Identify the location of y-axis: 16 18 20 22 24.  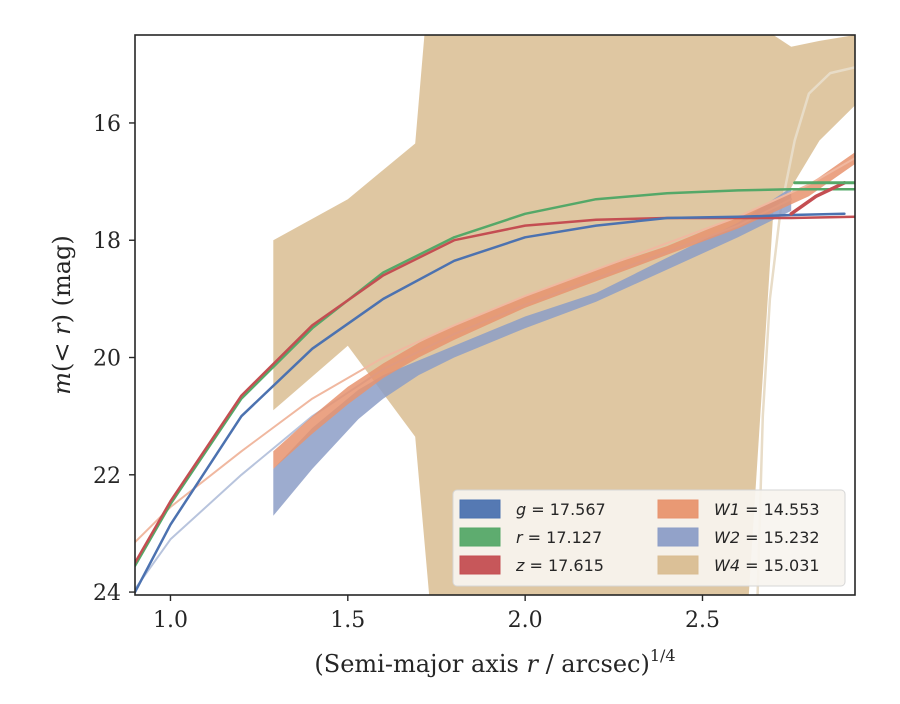
(114, 359).